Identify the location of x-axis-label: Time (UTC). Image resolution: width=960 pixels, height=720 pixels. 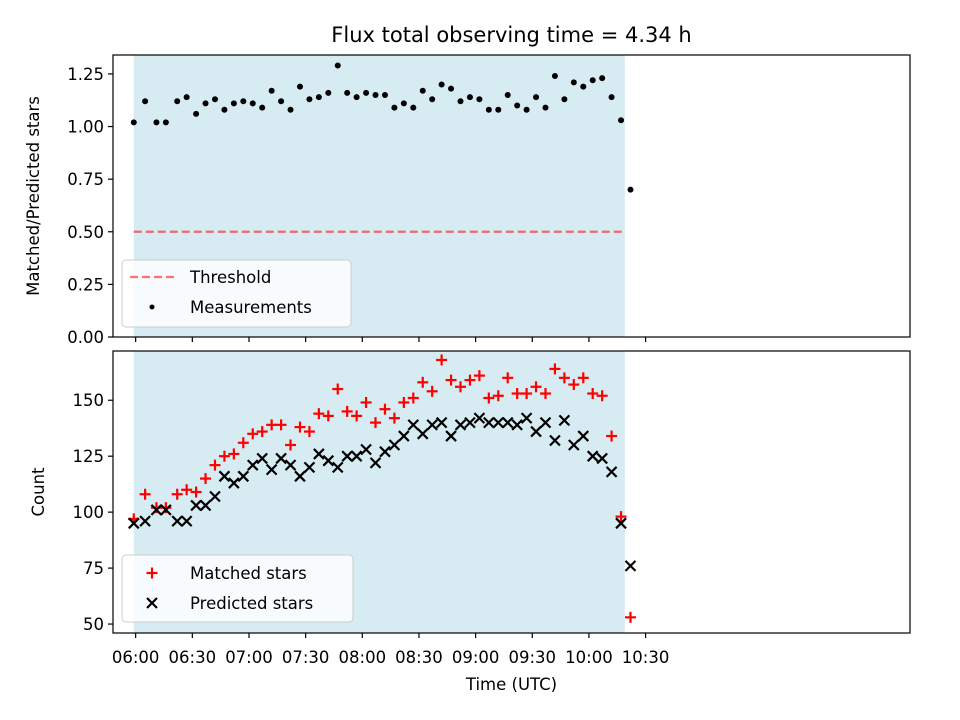
(511, 684).